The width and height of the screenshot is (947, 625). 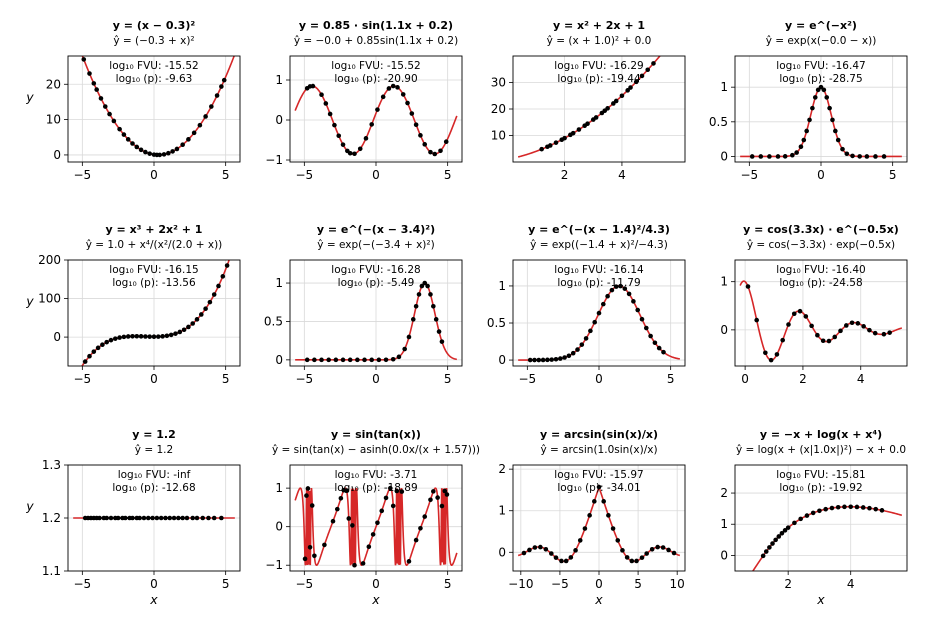 I want to click on y-tick-label: 1.1, so click(x=51, y=571).